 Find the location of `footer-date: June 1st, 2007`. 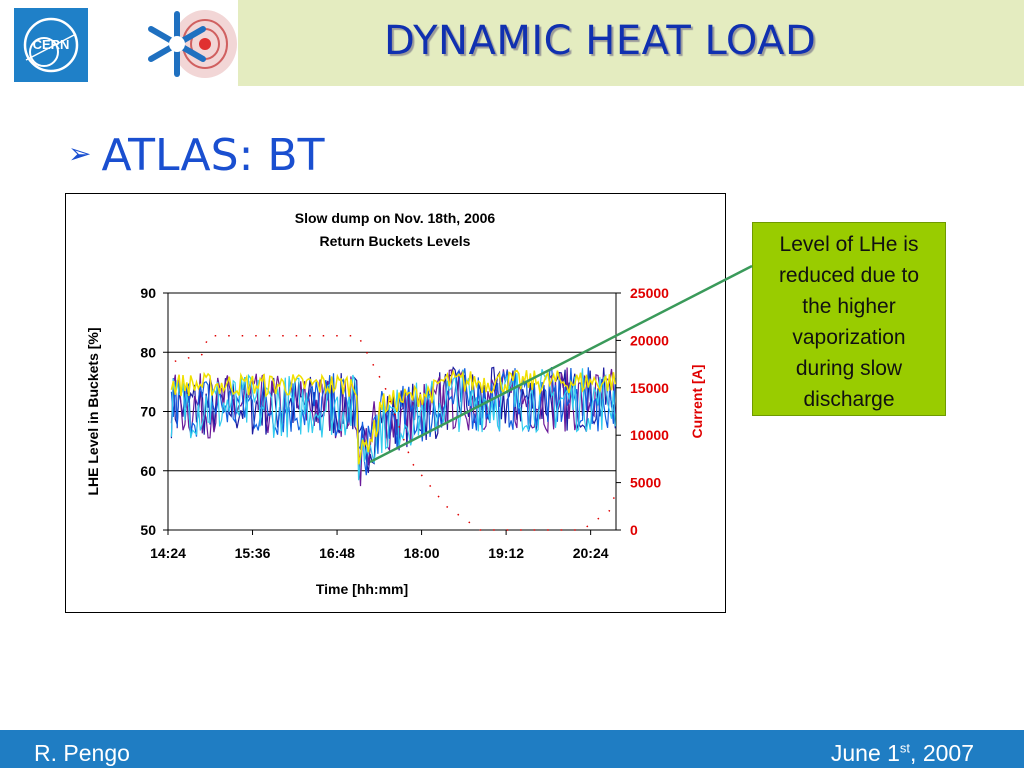

footer-date: June 1st, 2007 is located at coordinates (902, 753).